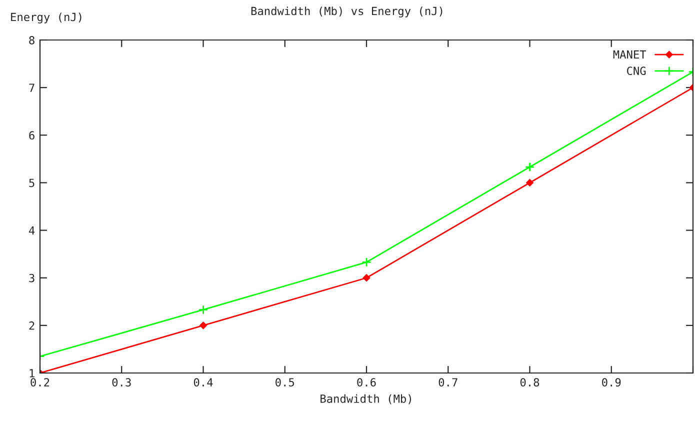 The height and width of the screenshot is (423, 695). What do you see at coordinates (40, 382) in the screenshot?
I see `x-tick-label: 0.2` at bounding box center [40, 382].